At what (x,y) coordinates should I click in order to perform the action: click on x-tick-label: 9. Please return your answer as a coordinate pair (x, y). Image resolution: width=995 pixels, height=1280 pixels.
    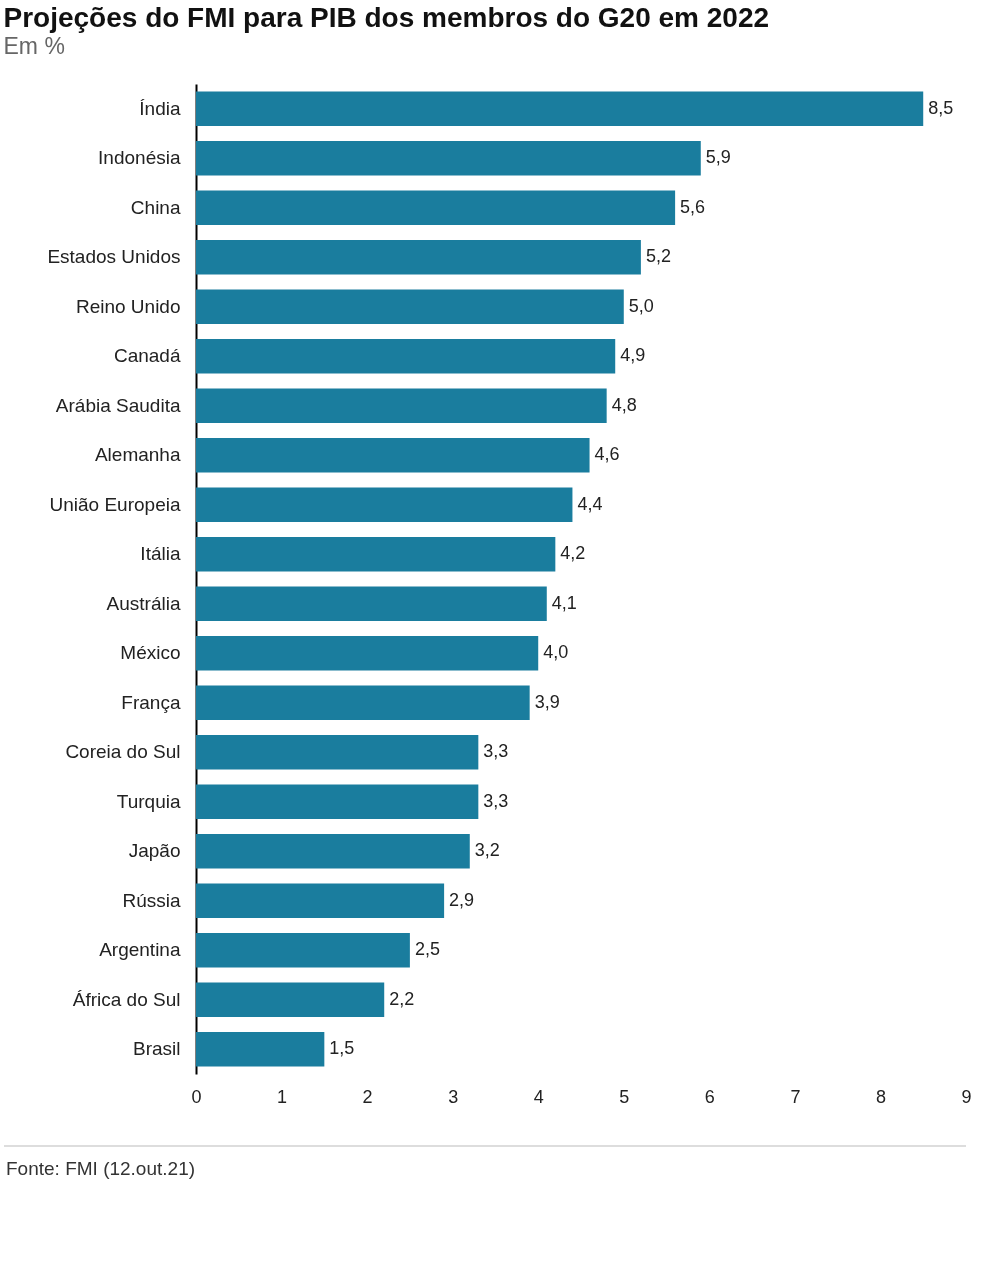
    Looking at the image, I should click on (966, 1096).